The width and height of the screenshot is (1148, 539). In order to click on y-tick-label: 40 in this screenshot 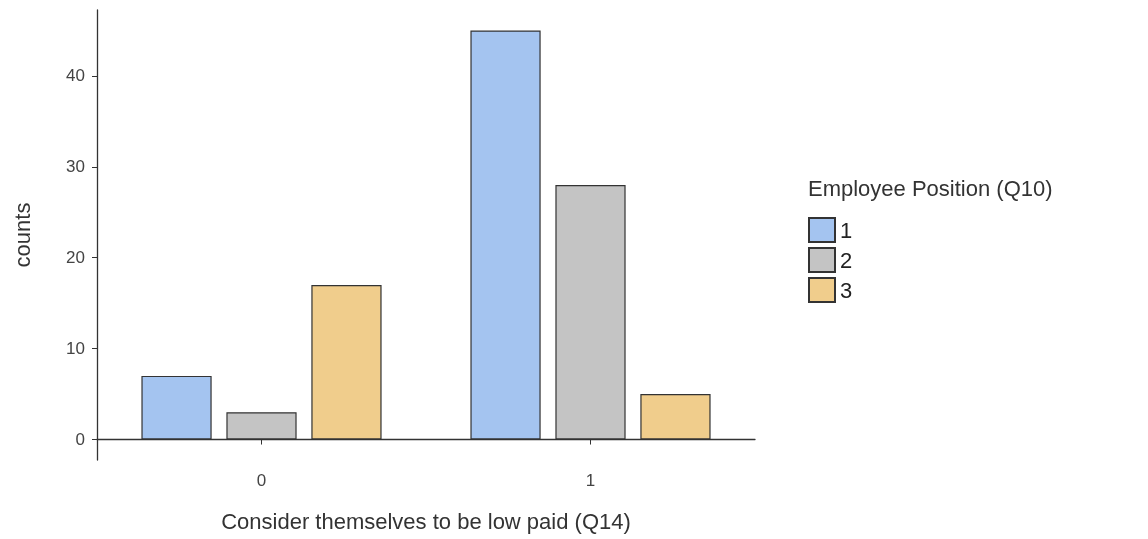, I will do `click(75, 76)`.